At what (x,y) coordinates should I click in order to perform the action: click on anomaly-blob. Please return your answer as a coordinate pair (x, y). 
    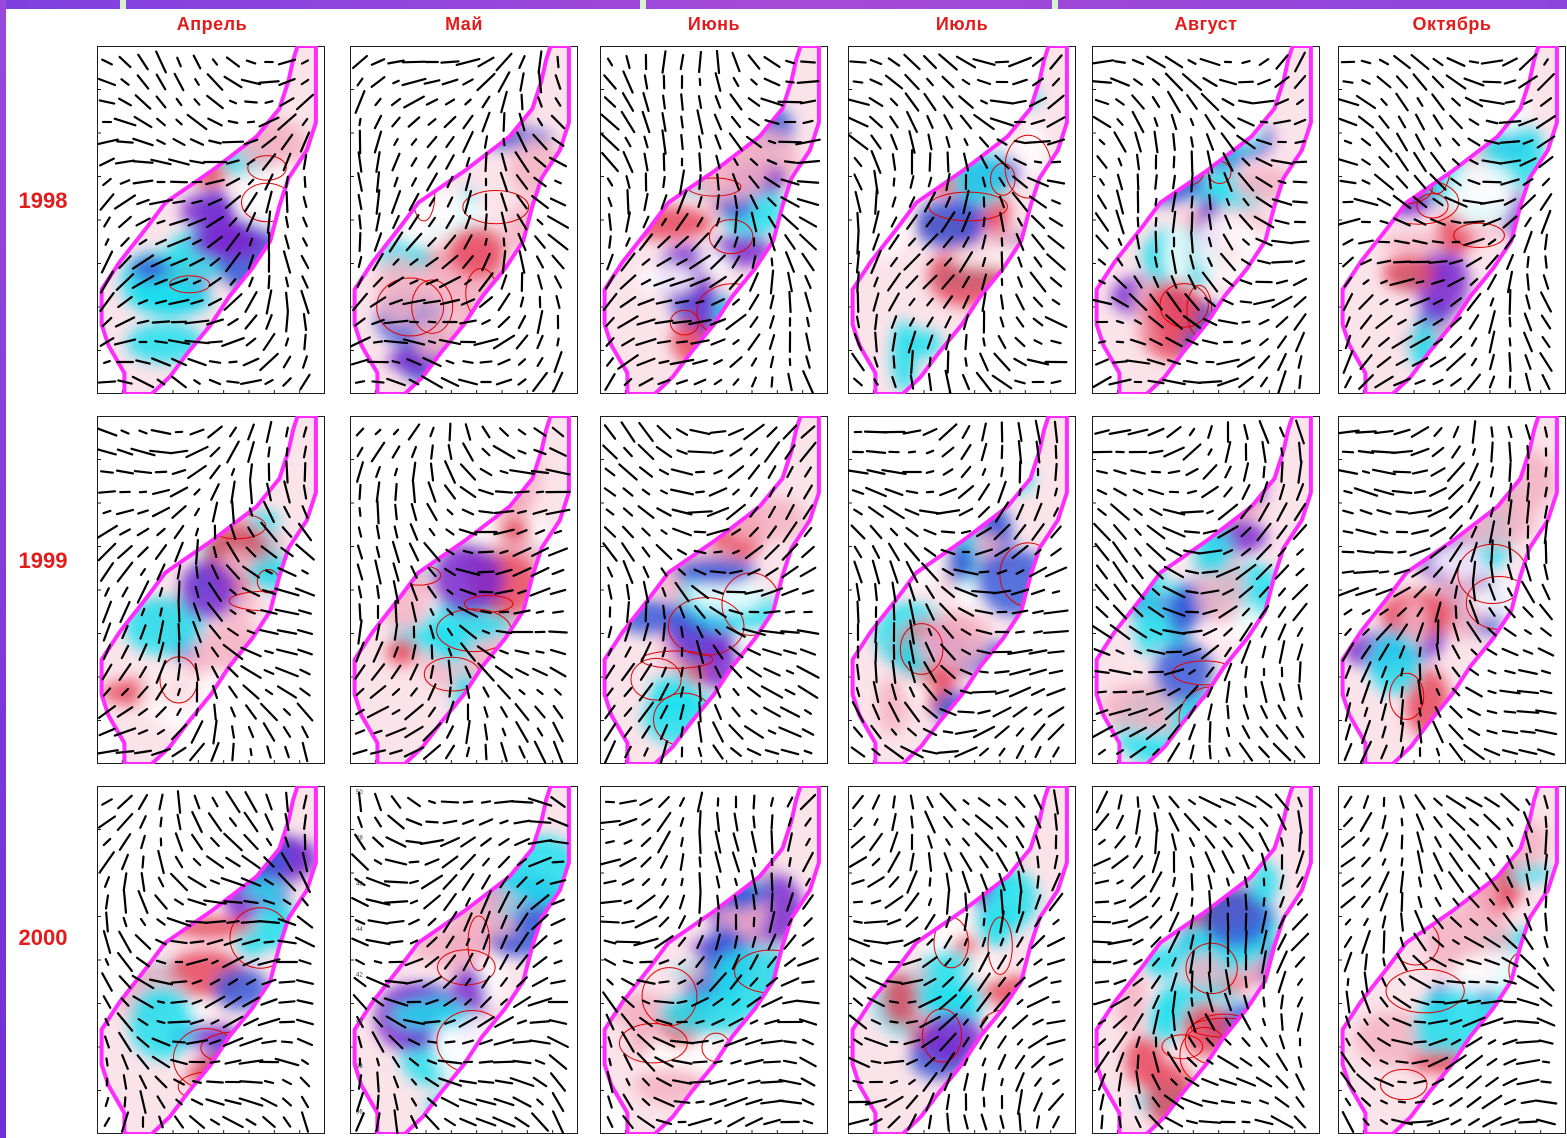
    Looking at the image, I should click on (1178, 257).